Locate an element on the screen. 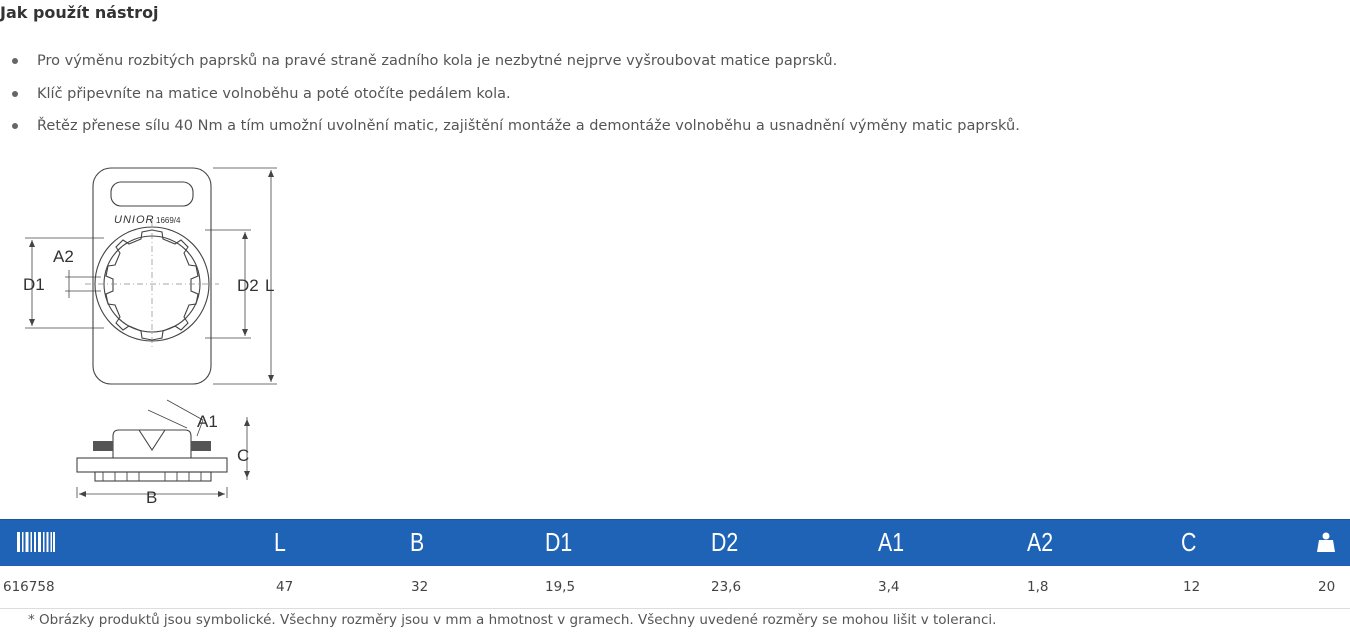 This screenshot has height=634, width=1350. side-upper-body is located at coordinates (152, 443).